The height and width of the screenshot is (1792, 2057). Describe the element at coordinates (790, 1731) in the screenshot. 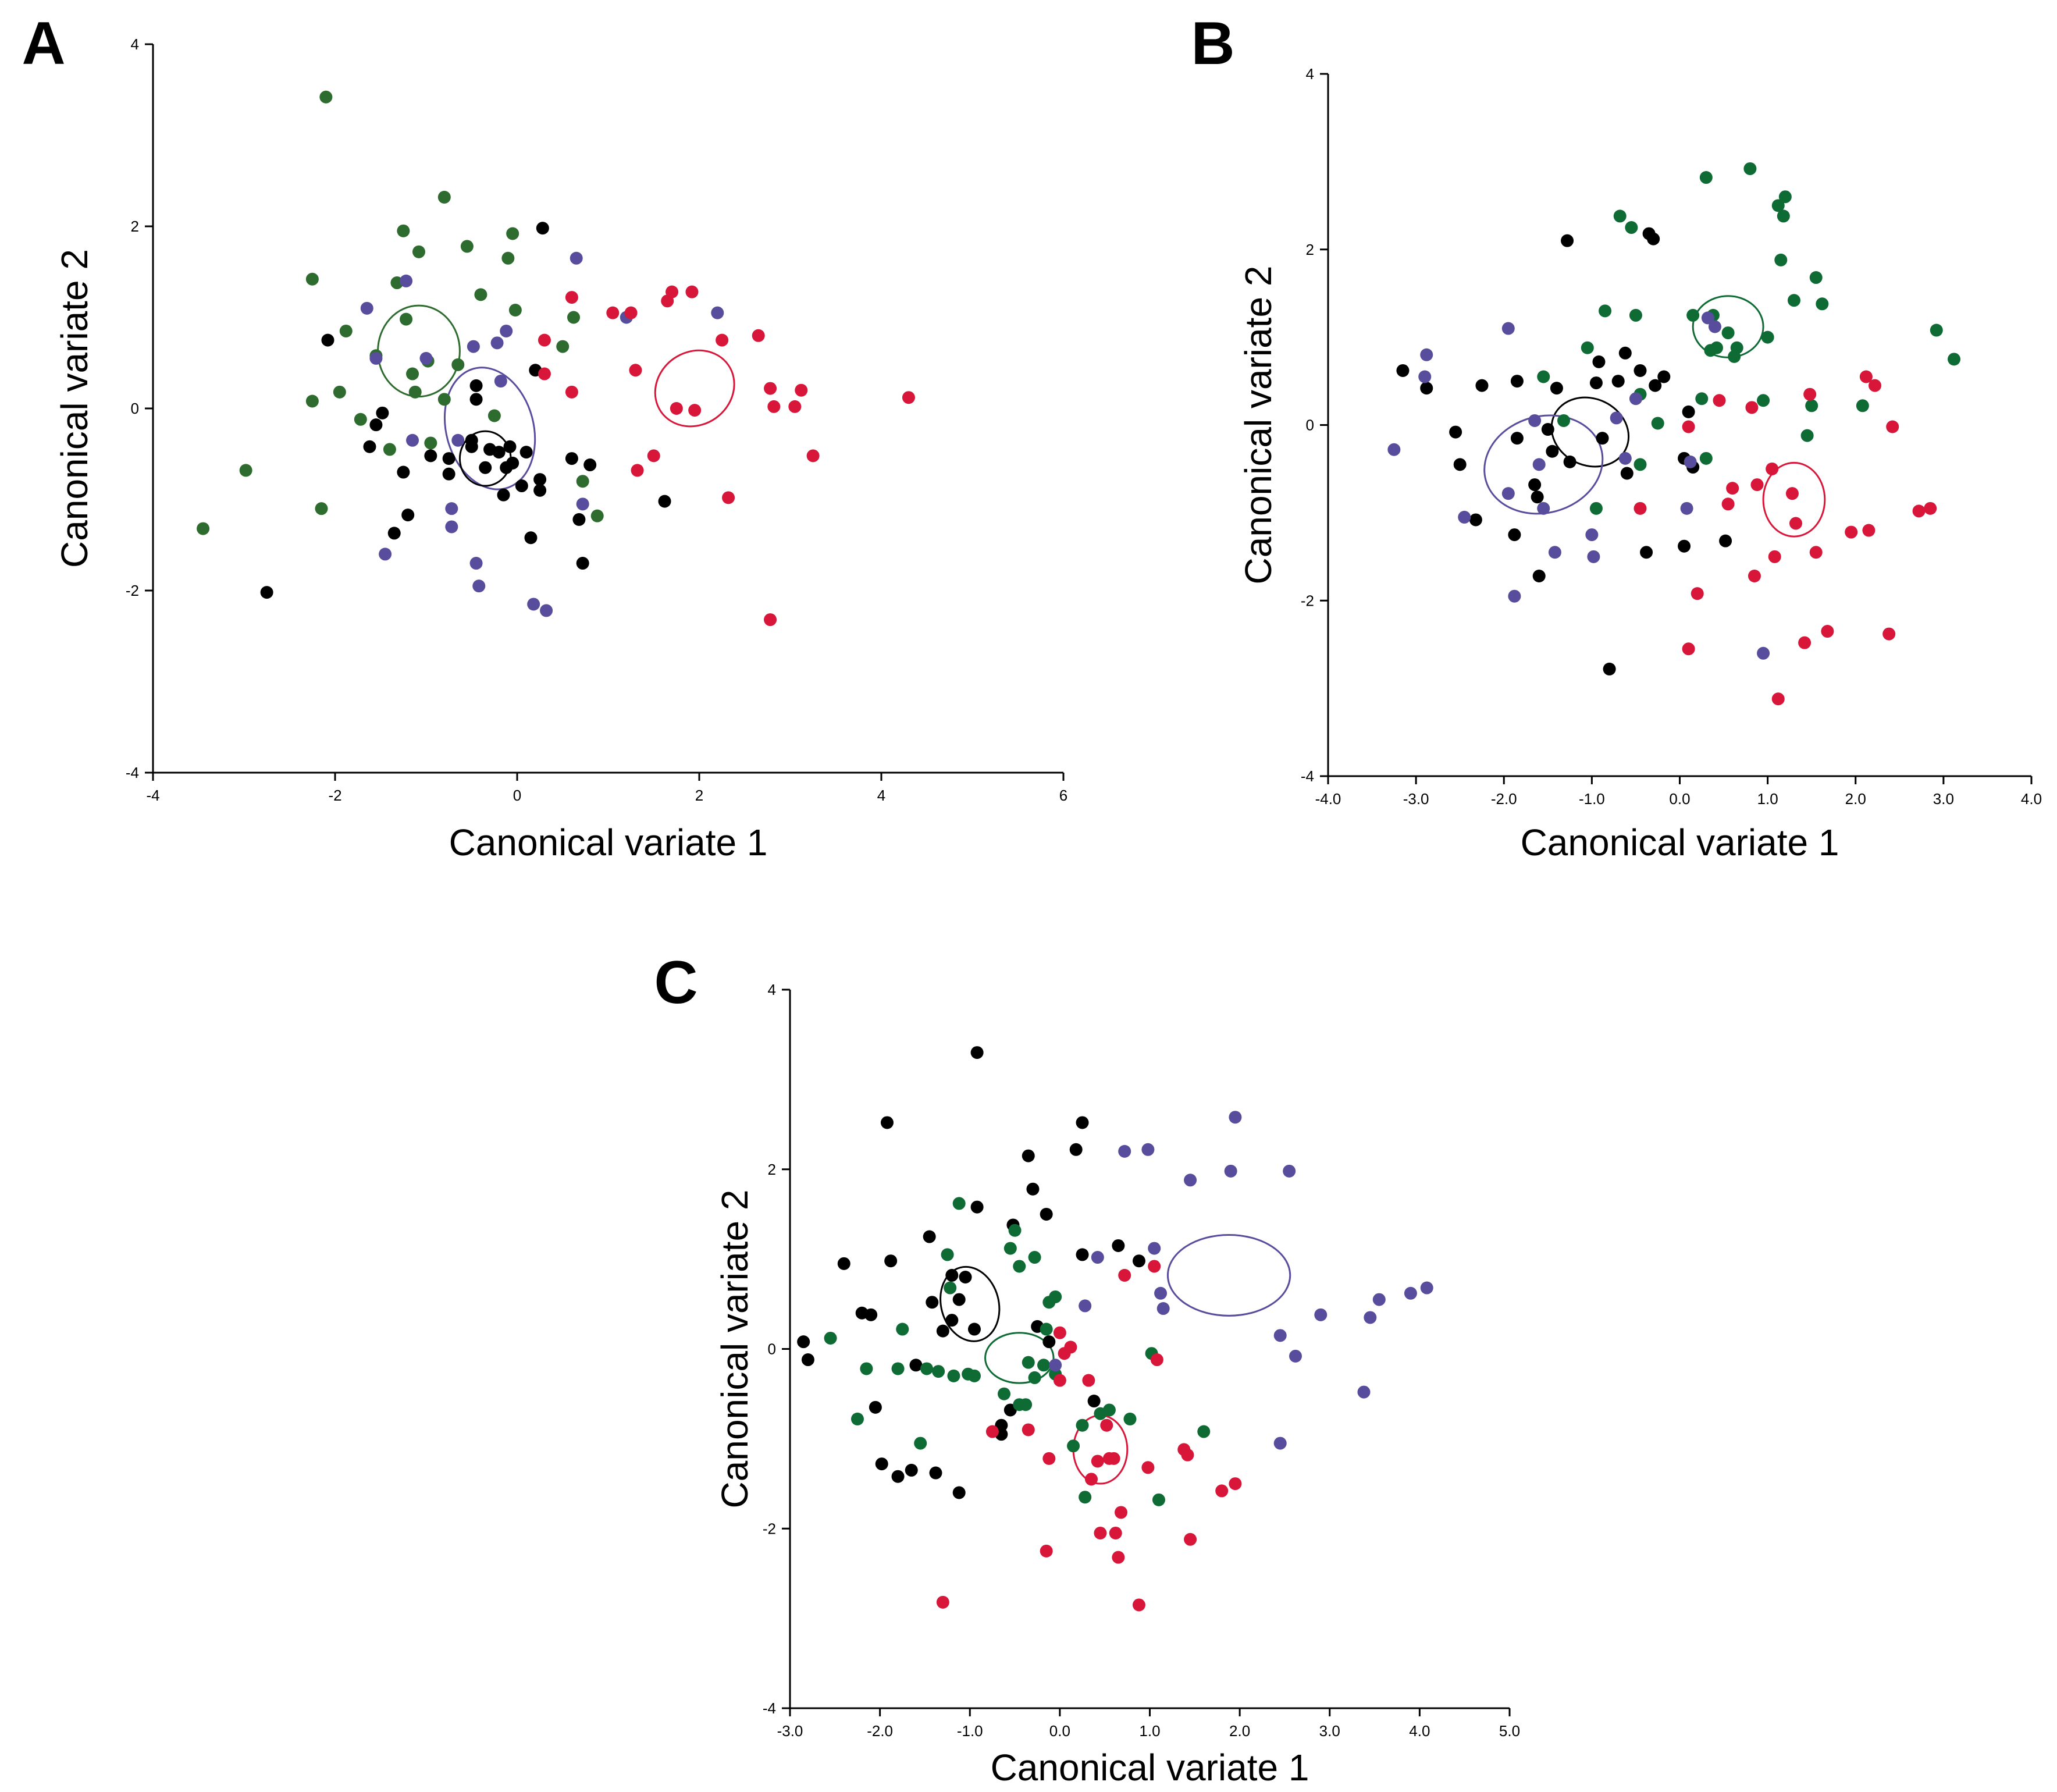

I see `x-tick-label-c: -3.0` at that location.